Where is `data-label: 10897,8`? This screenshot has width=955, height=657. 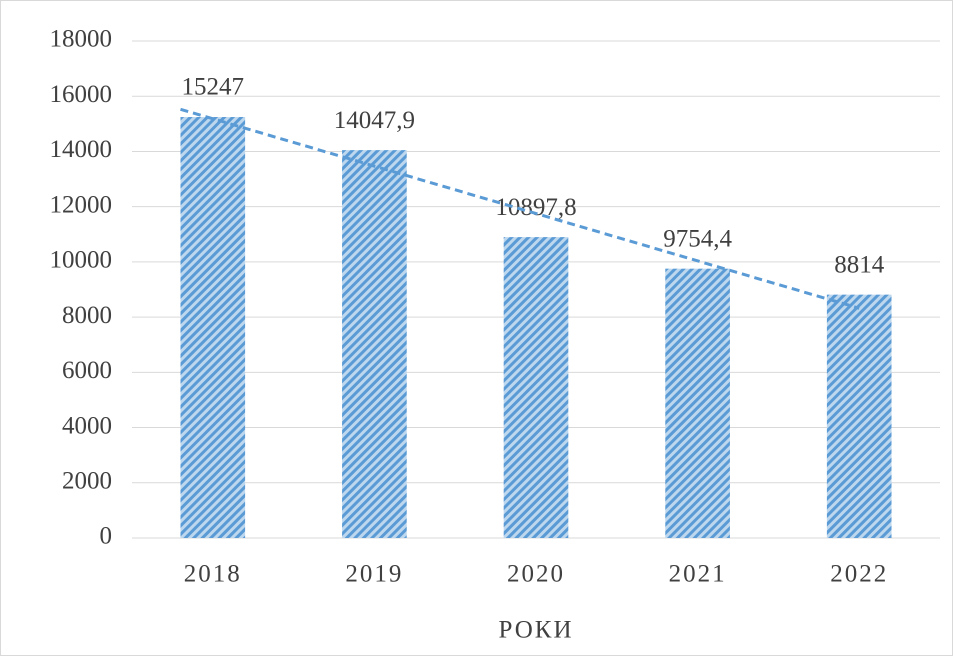
data-label: 10897,8 is located at coordinates (535, 207).